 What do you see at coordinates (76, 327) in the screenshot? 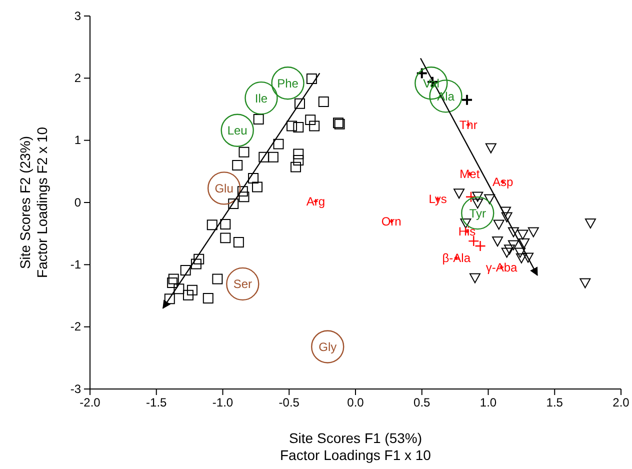
I see `y-tick-label: -2` at bounding box center [76, 327].